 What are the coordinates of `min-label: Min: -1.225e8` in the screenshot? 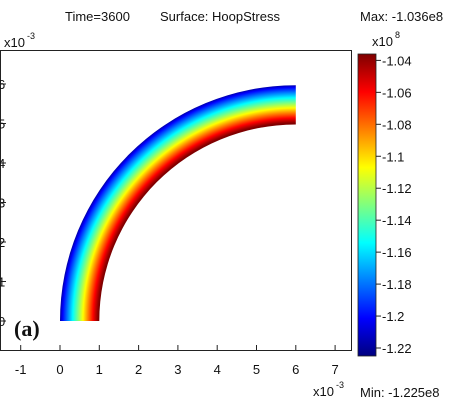 It's located at (400, 392).